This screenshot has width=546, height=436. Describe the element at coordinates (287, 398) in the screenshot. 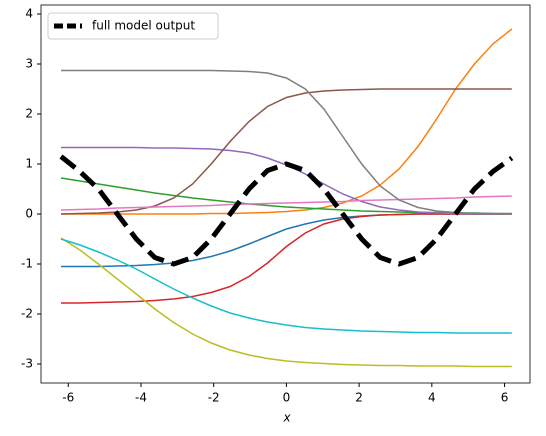

I see `x-tick-label: 0` at that location.